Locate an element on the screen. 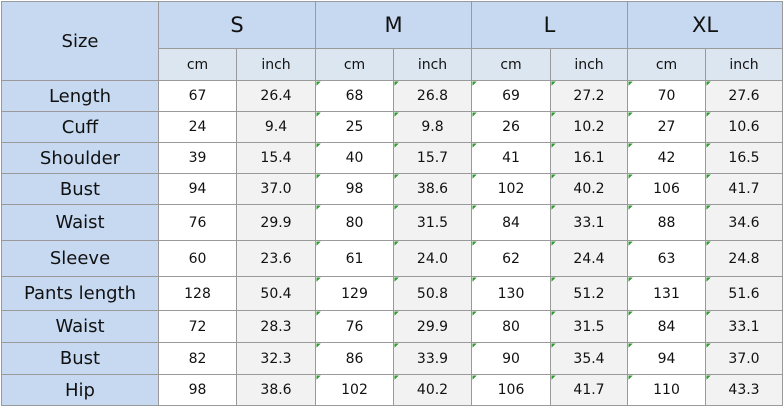 This screenshot has width=783, height=412. inch-value-cell: 24.8 is located at coordinates (744, 258).